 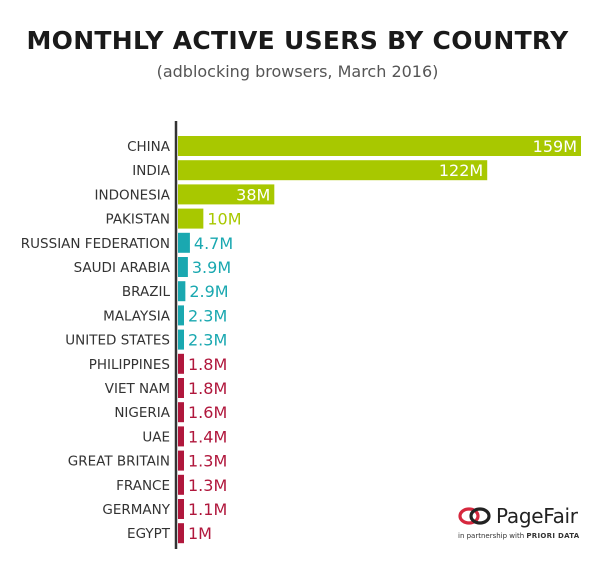 I want to click on category-label: FRANCE, so click(x=143, y=486).